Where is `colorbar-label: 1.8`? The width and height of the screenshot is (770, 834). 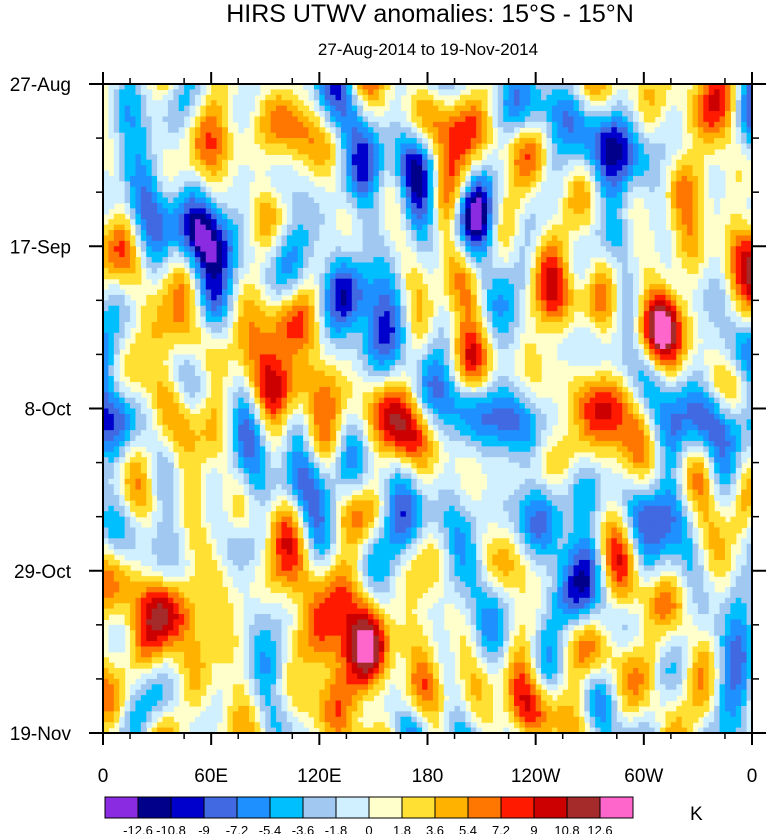 colorbar-label: 1.8 is located at coordinates (402, 828).